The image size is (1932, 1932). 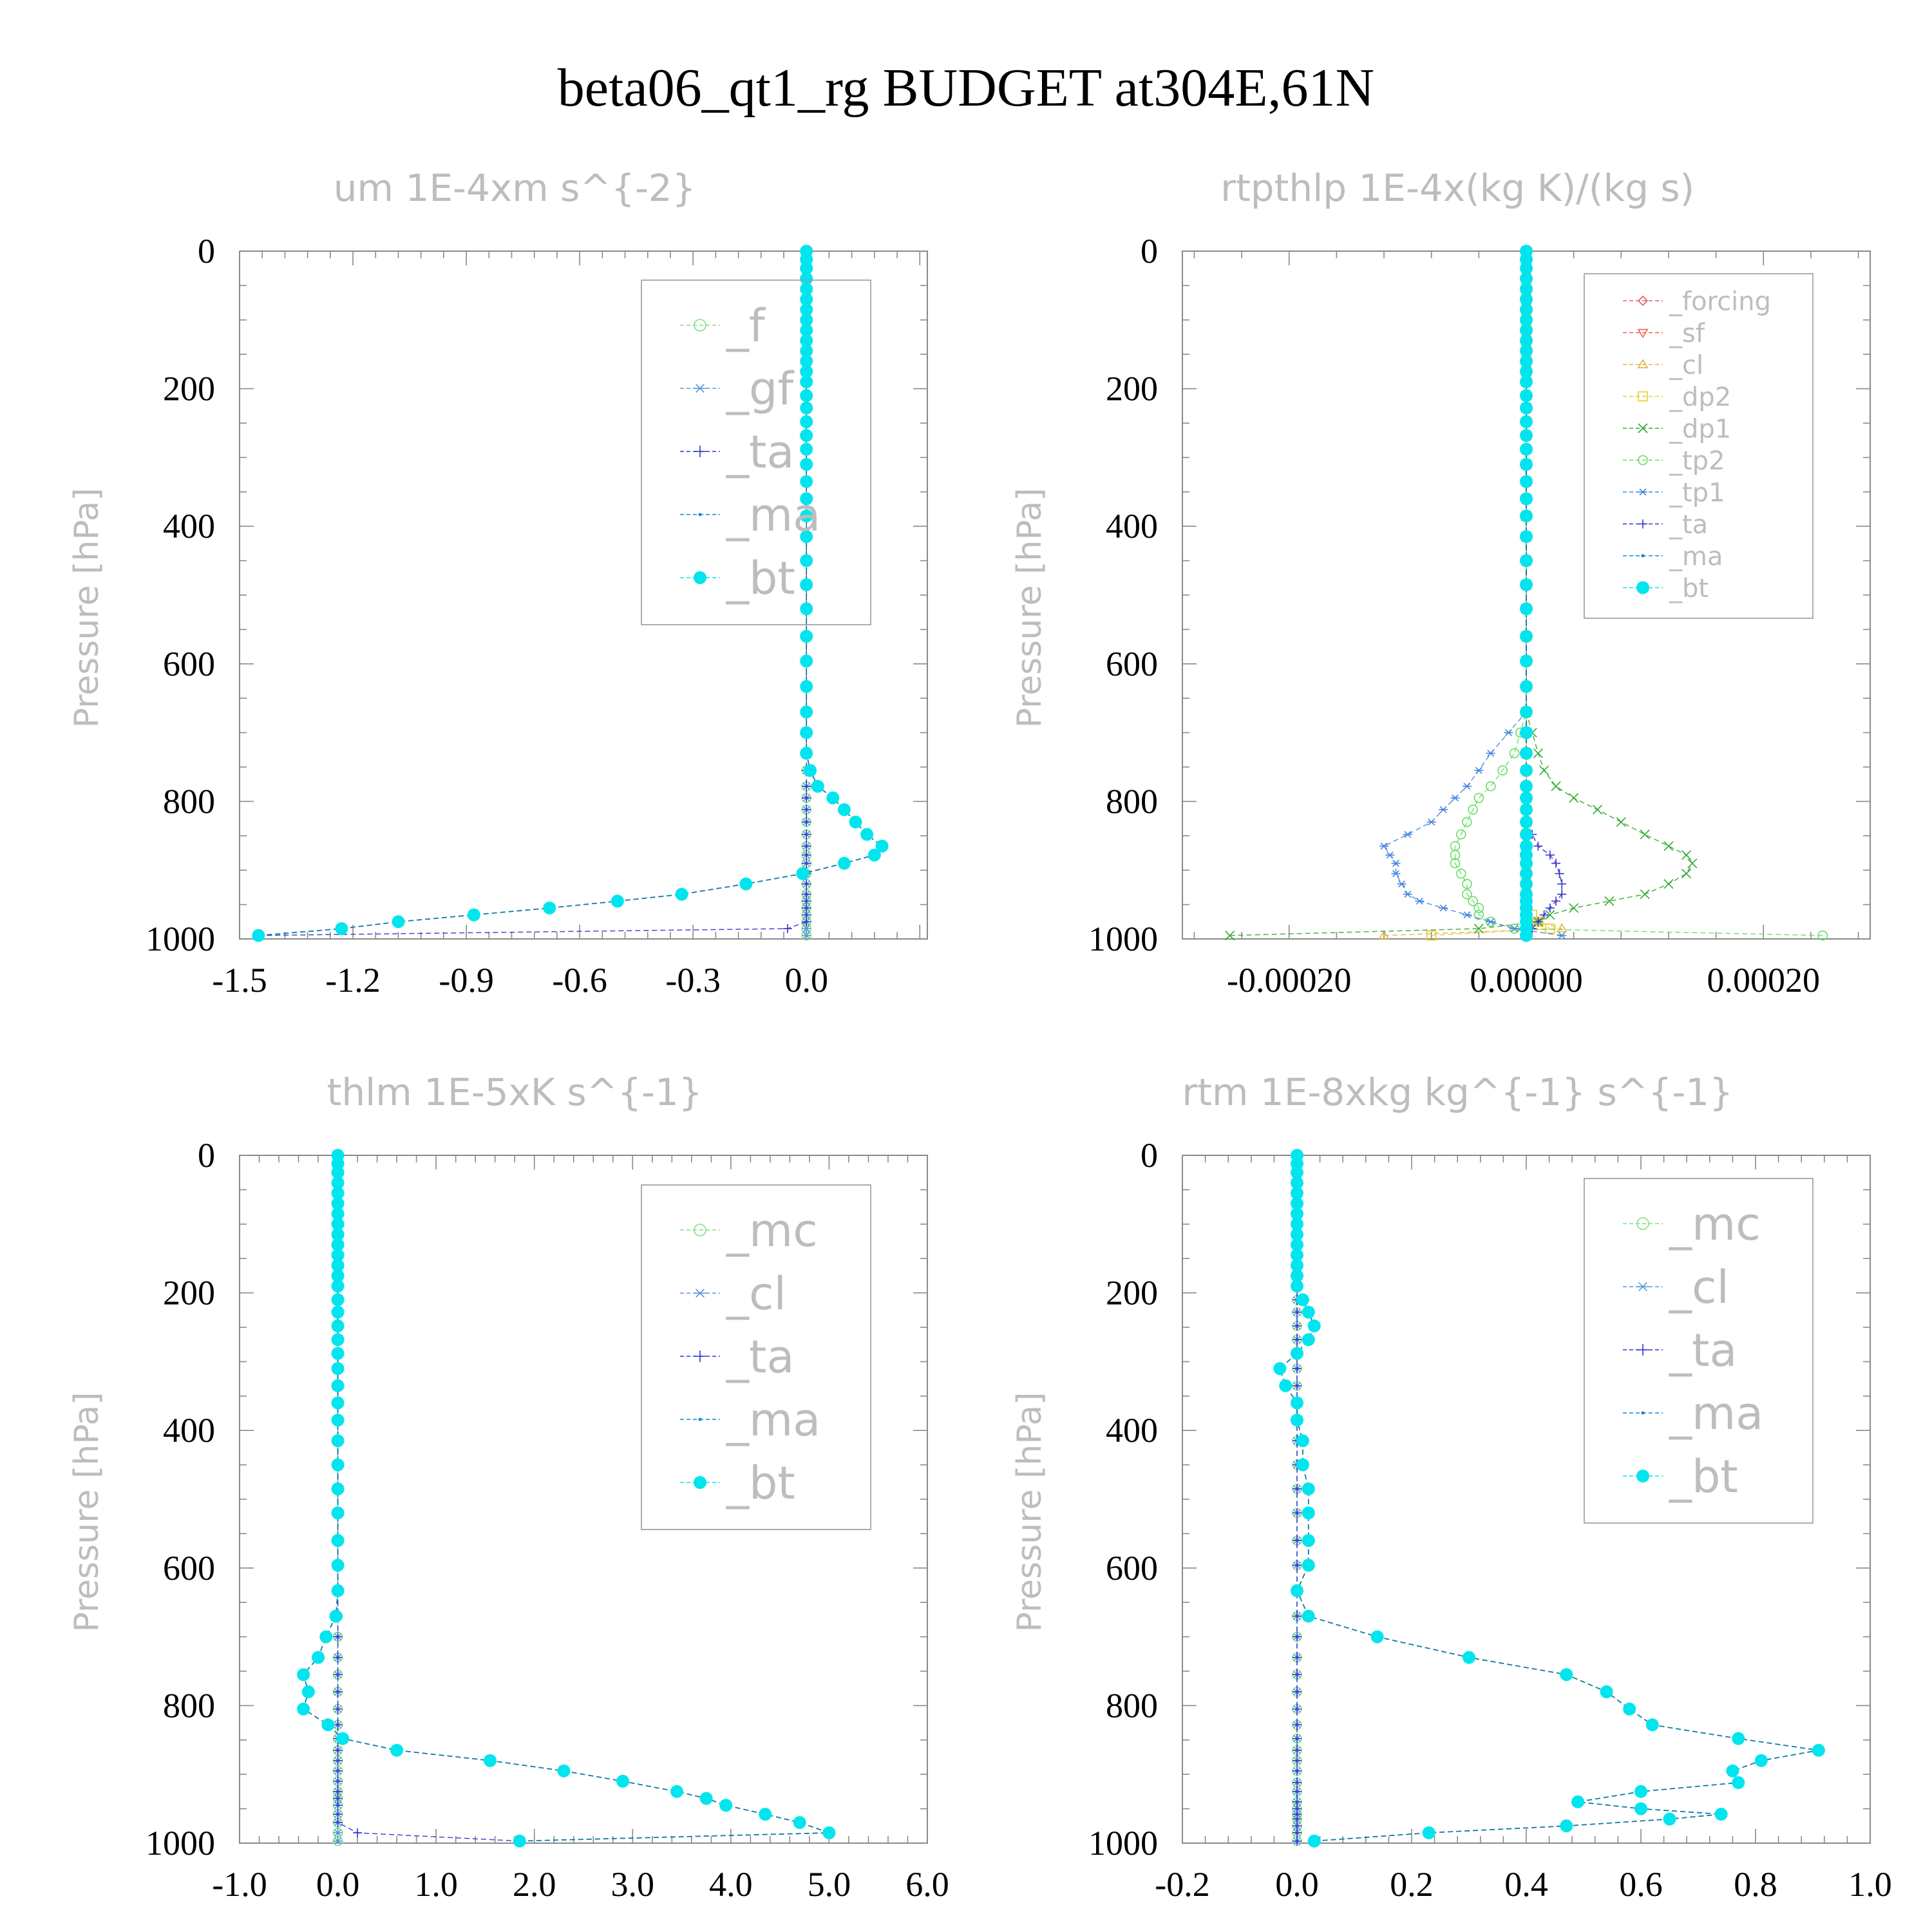 What do you see at coordinates (338, 1884) in the screenshot?
I see `x-tick-label: 0.0` at bounding box center [338, 1884].